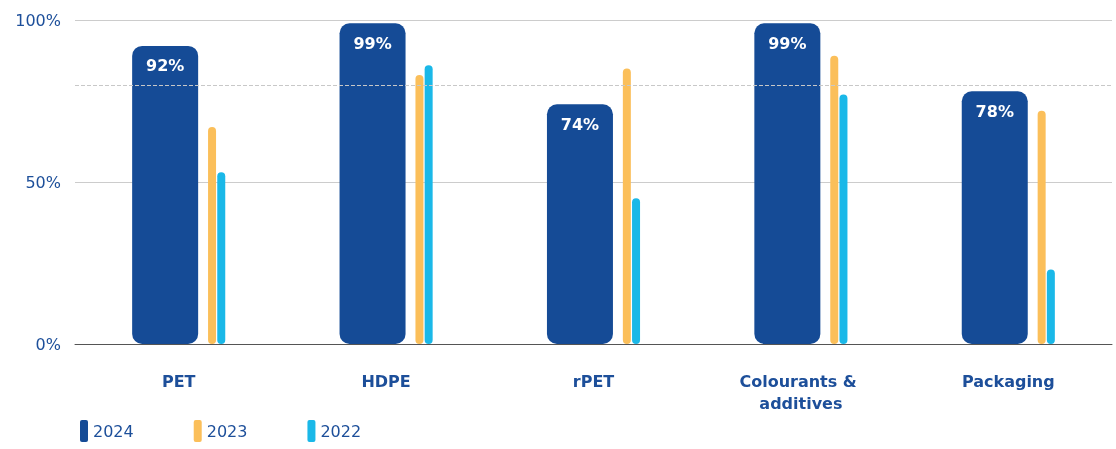  I want to click on x-tick-label: Packaging, so click(1008, 381).